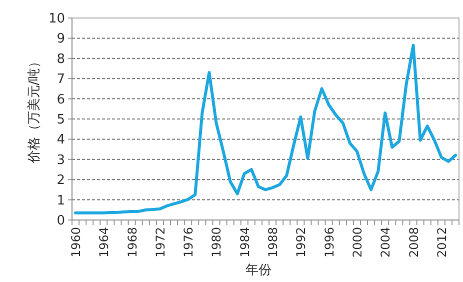  Describe the element at coordinates (357, 242) in the screenshot. I see `x-tick-label: 2000` at that location.